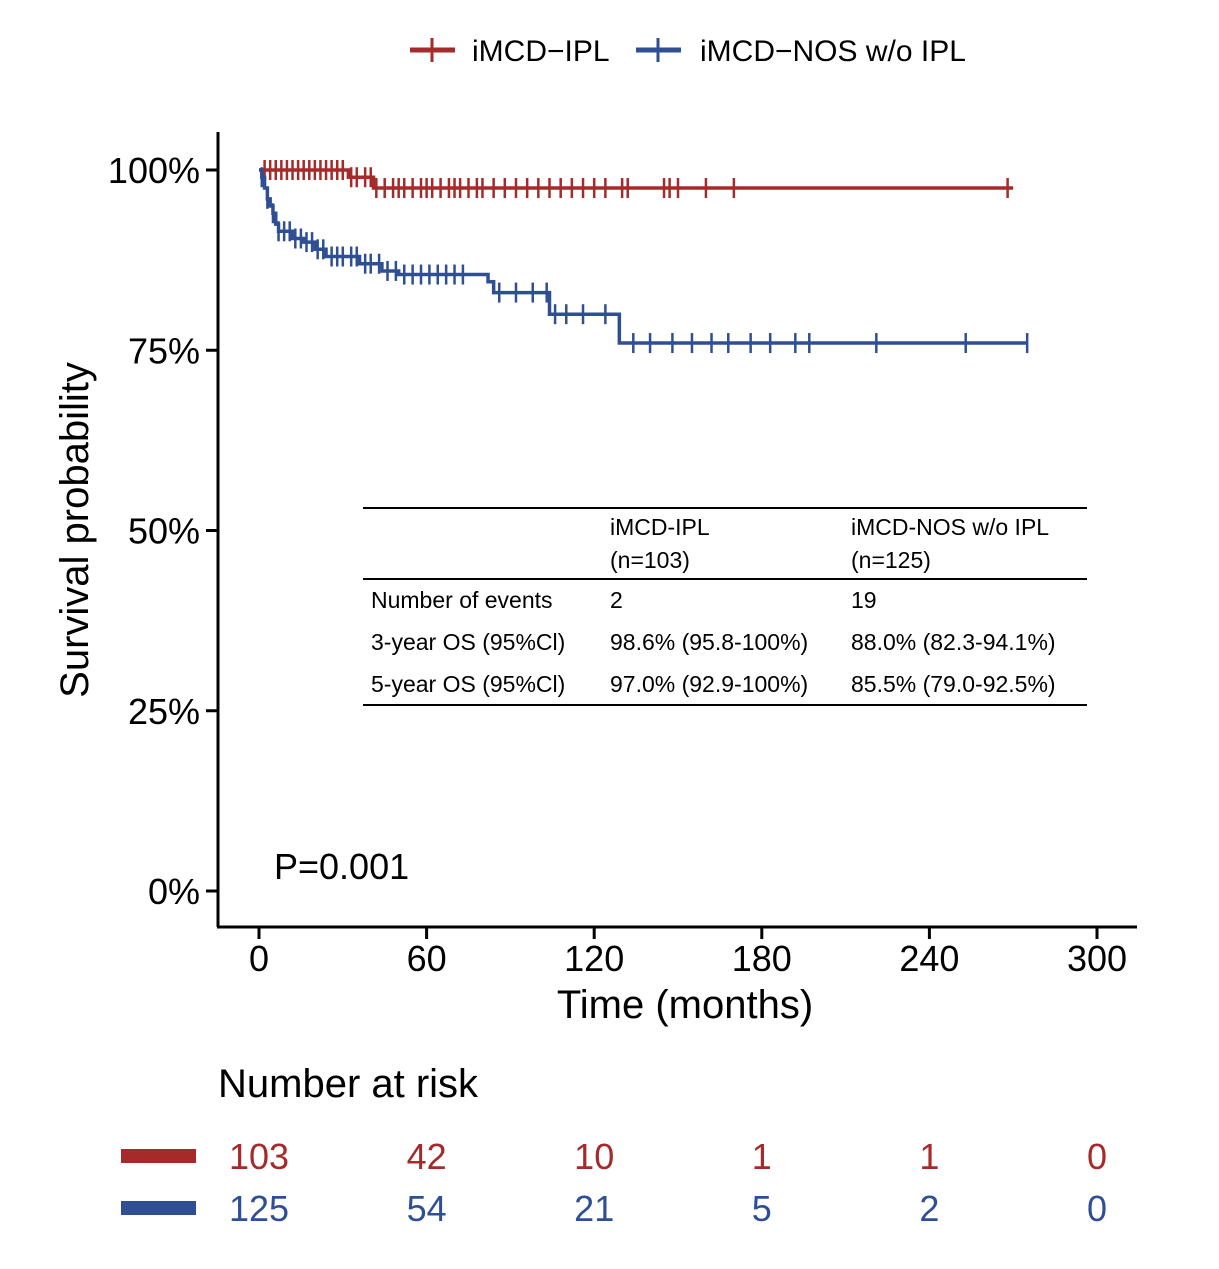 The height and width of the screenshot is (1269, 1219). What do you see at coordinates (864, 600) in the screenshot?
I see `table-cell-nos: 19` at bounding box center [864, 600].